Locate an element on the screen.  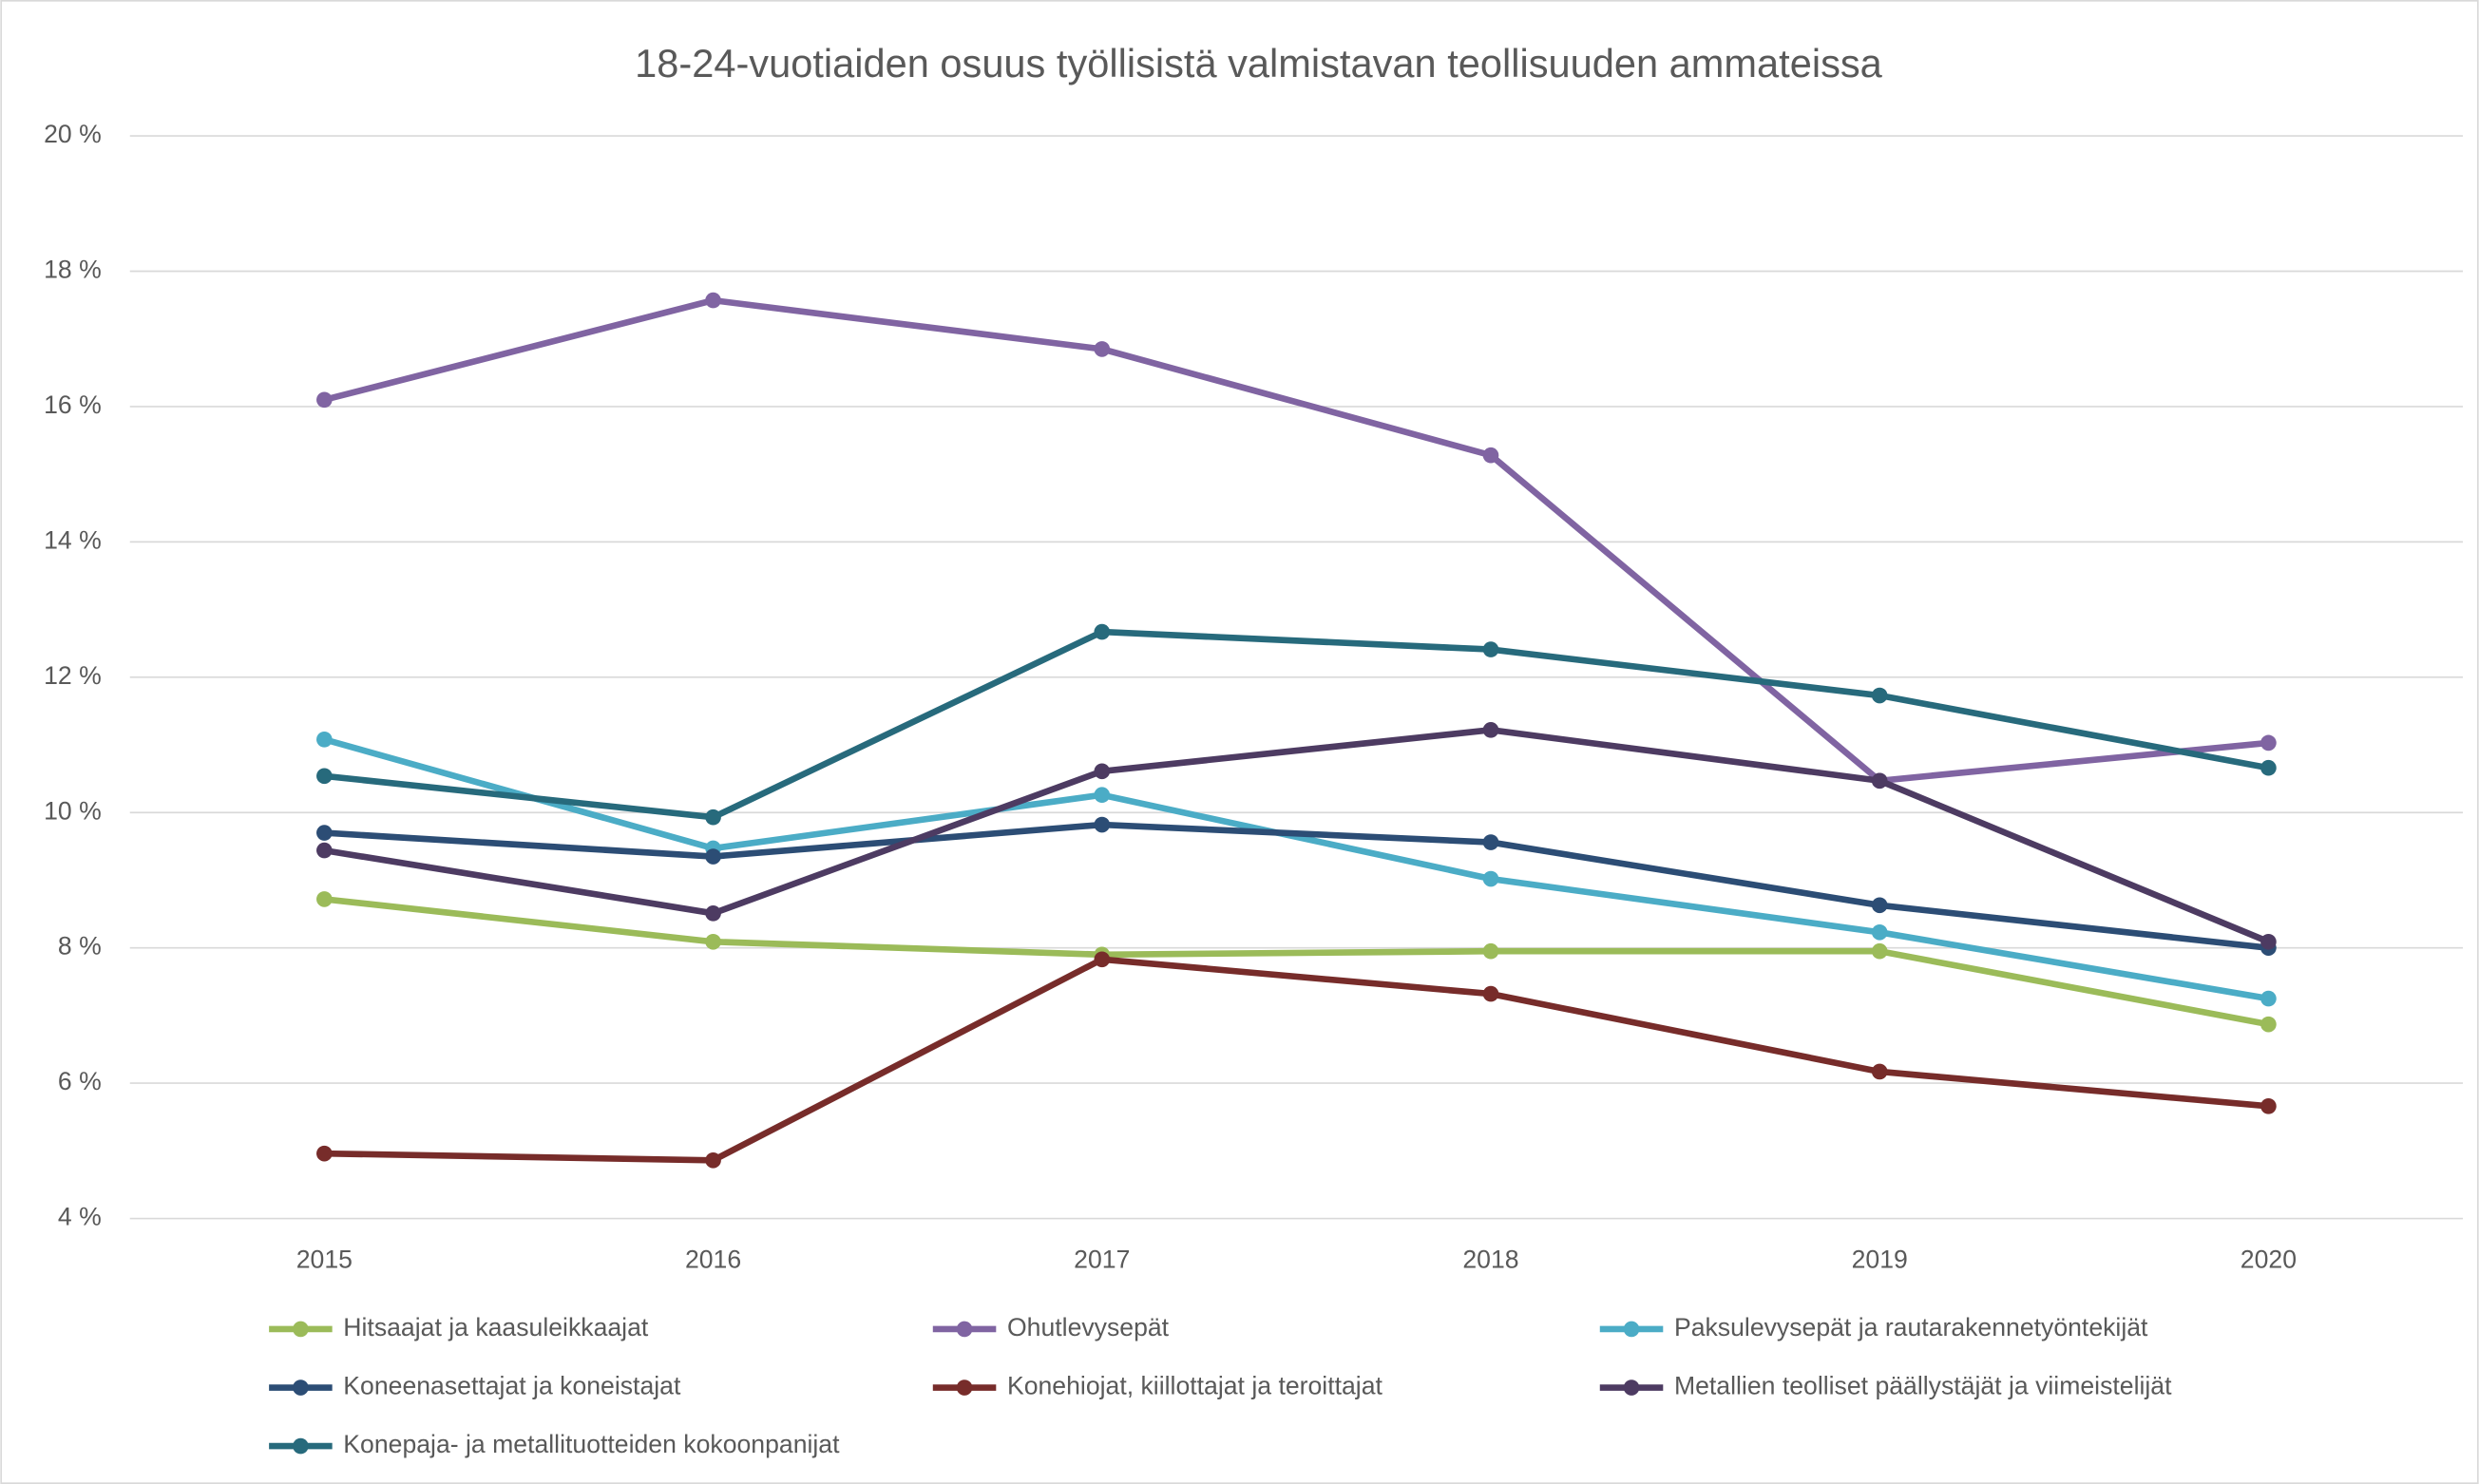
y-tick-label: 18 % is located at coordinates (73, 270).